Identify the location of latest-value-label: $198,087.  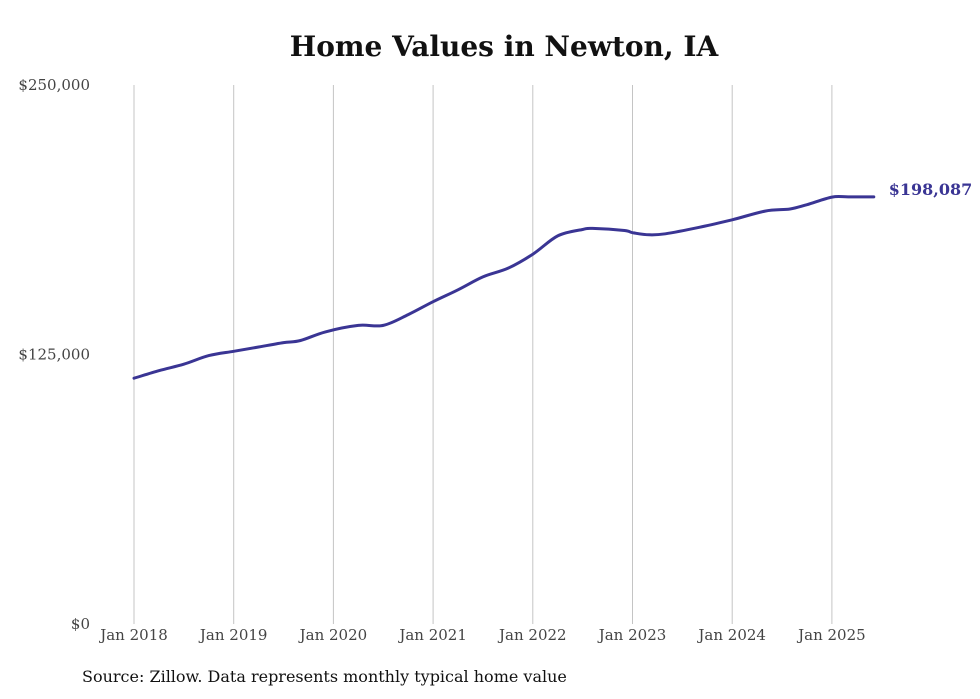
(931, 189).